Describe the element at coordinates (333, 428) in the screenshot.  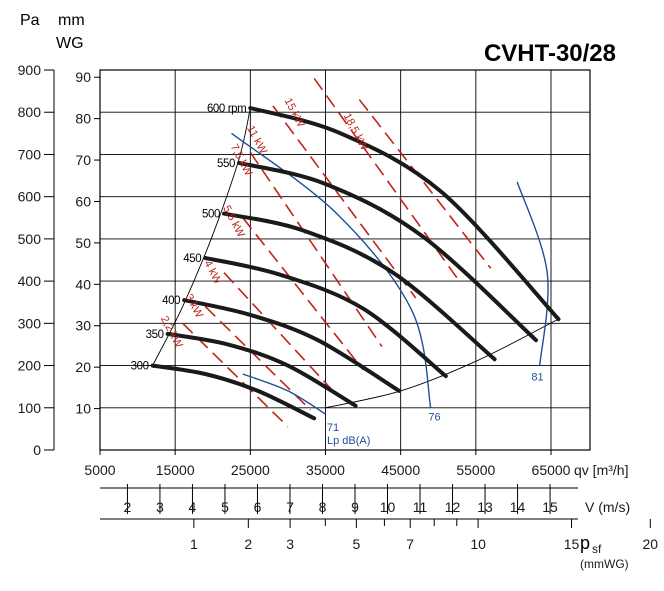
I see `noise-curve-label: 71` at that location.